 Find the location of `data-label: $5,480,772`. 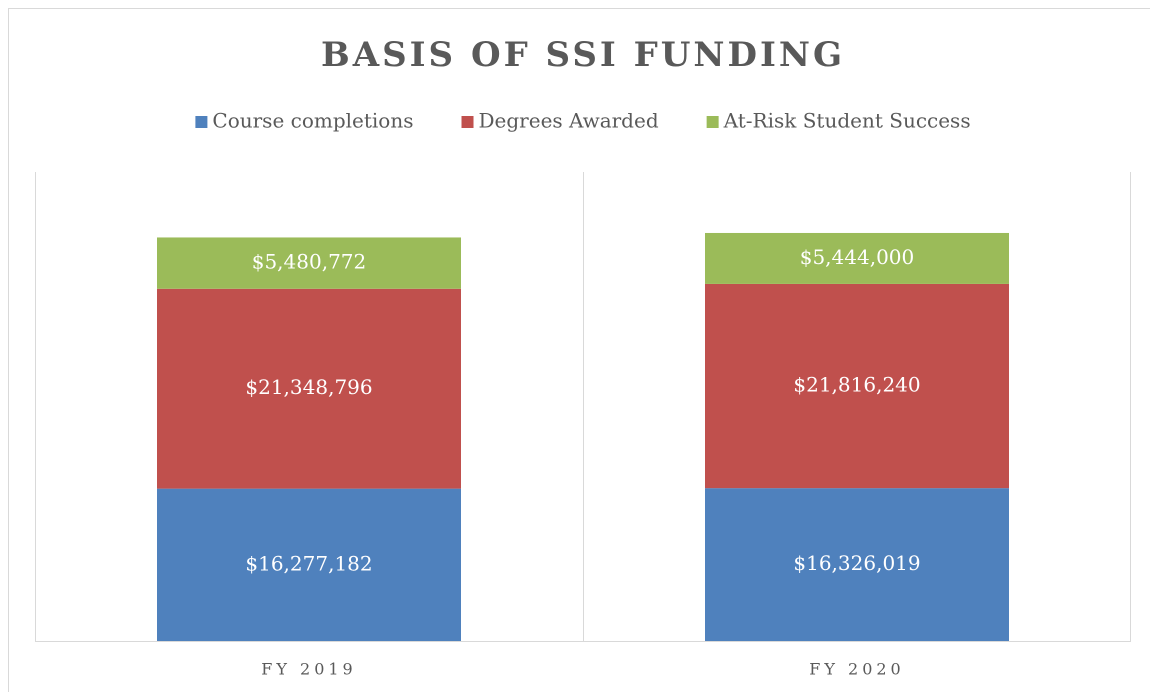

data-label: $5,480,772 is located at coordinates (309, 262).